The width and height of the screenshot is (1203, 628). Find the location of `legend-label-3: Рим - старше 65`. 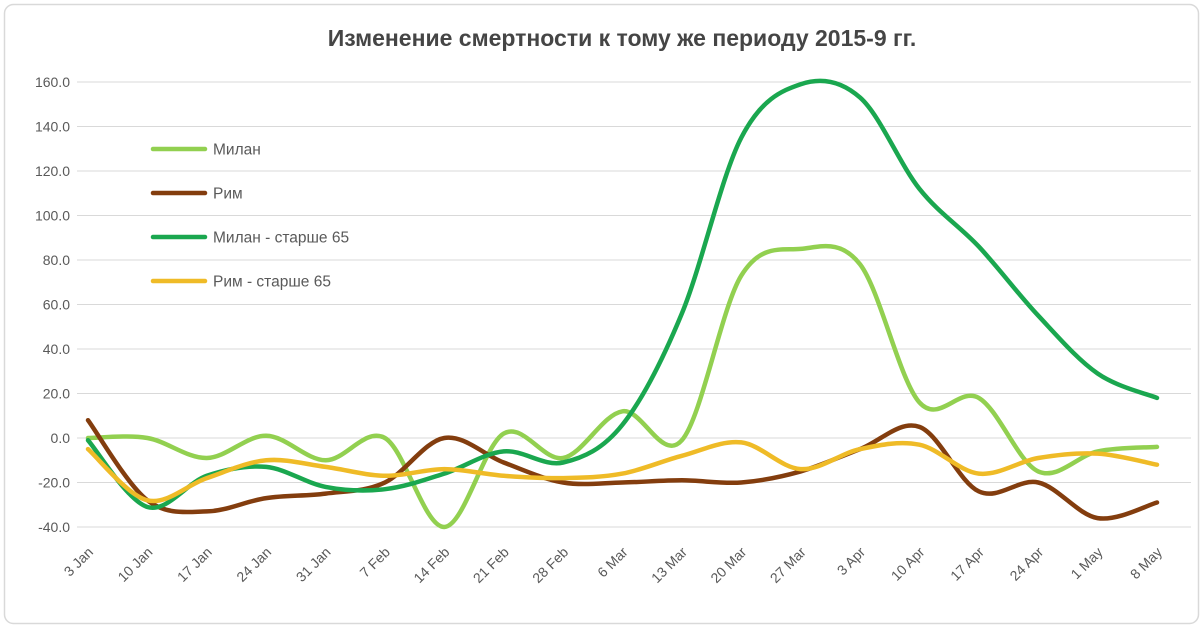

legend-label-3: Рим - старше 65 is located at coordinates (272, 282).